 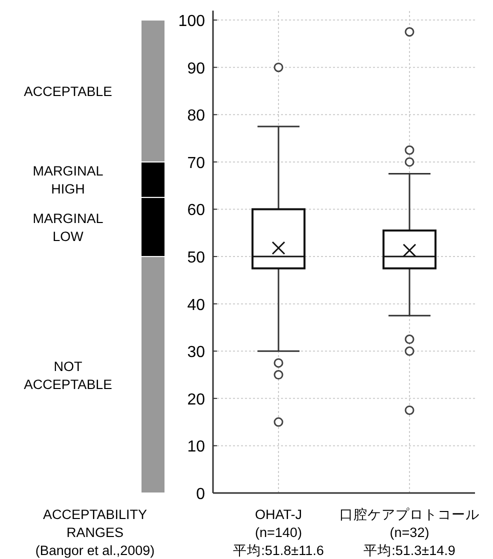 I want to click on text: MARGINAL HIGH, so click(x=68, y=180).